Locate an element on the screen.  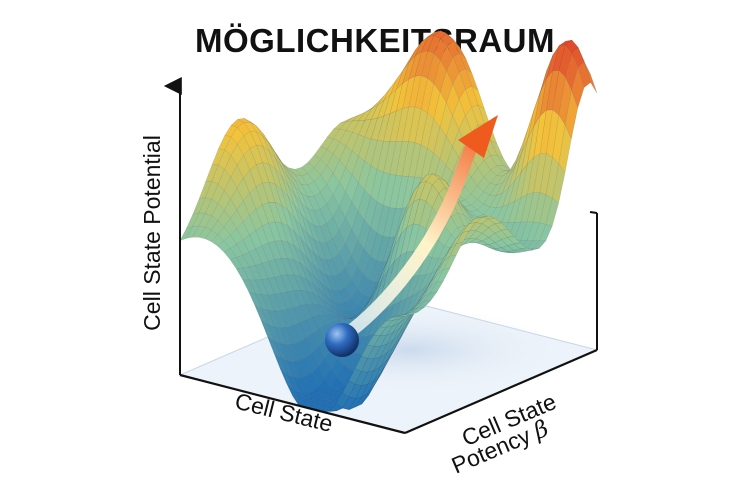
trajectory-arrowhead is located at coordinates (478, 136).